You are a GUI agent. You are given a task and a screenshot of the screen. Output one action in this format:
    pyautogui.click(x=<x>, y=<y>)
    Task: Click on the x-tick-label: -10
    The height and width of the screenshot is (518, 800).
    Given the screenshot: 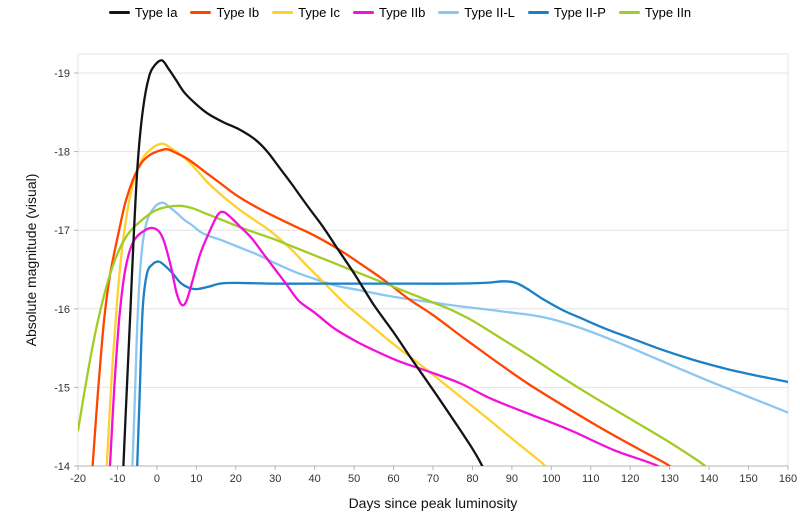 What is the action you would take?
    pyautogui.click(x=117, y=479)
    